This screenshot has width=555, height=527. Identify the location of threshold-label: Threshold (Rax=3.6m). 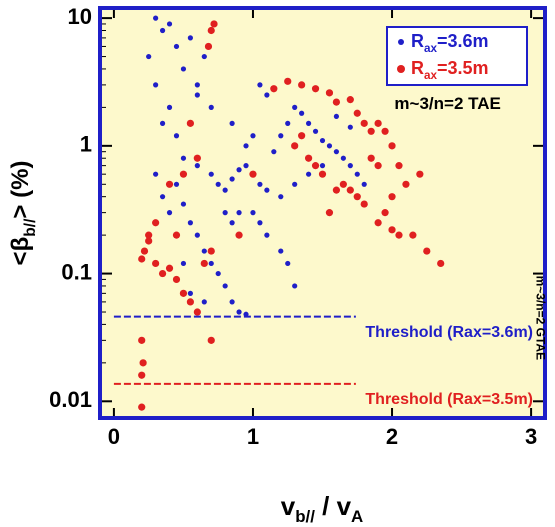
(449, 332).